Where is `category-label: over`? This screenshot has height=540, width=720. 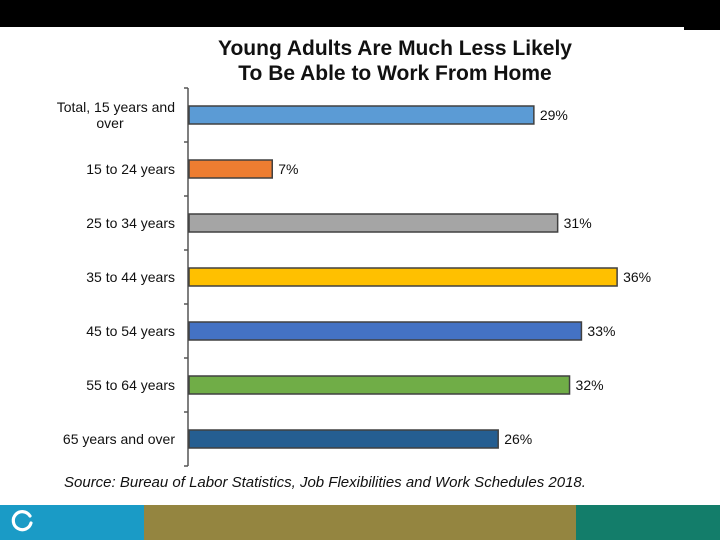
category-label: over is located at coordinates (110, 123).